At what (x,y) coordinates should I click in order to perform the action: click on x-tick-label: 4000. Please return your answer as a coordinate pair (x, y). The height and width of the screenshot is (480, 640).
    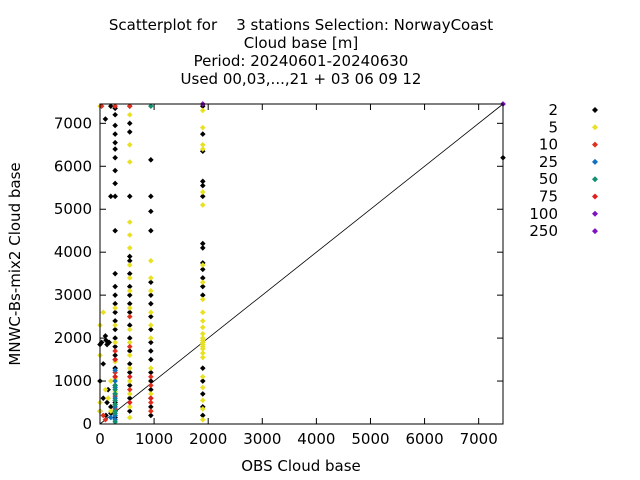
    Looking at the image, I should click on (316, 439).